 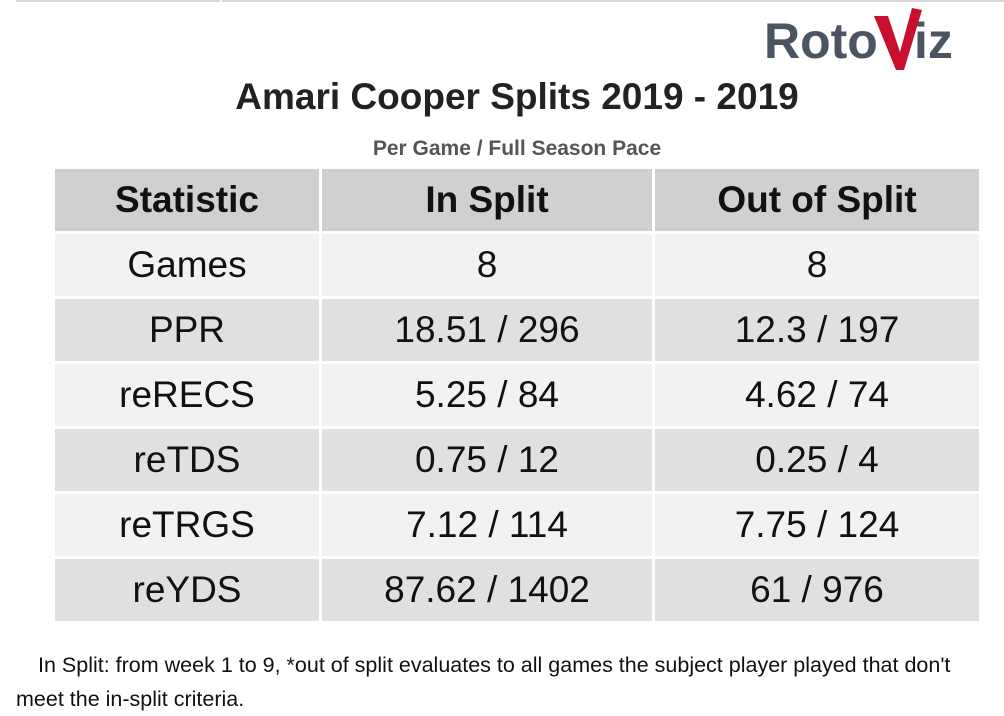 What do you see at coordinates (187, 395) in the screenshot?
I see `stat-name: reRECS` at bounding box center [187, 395].